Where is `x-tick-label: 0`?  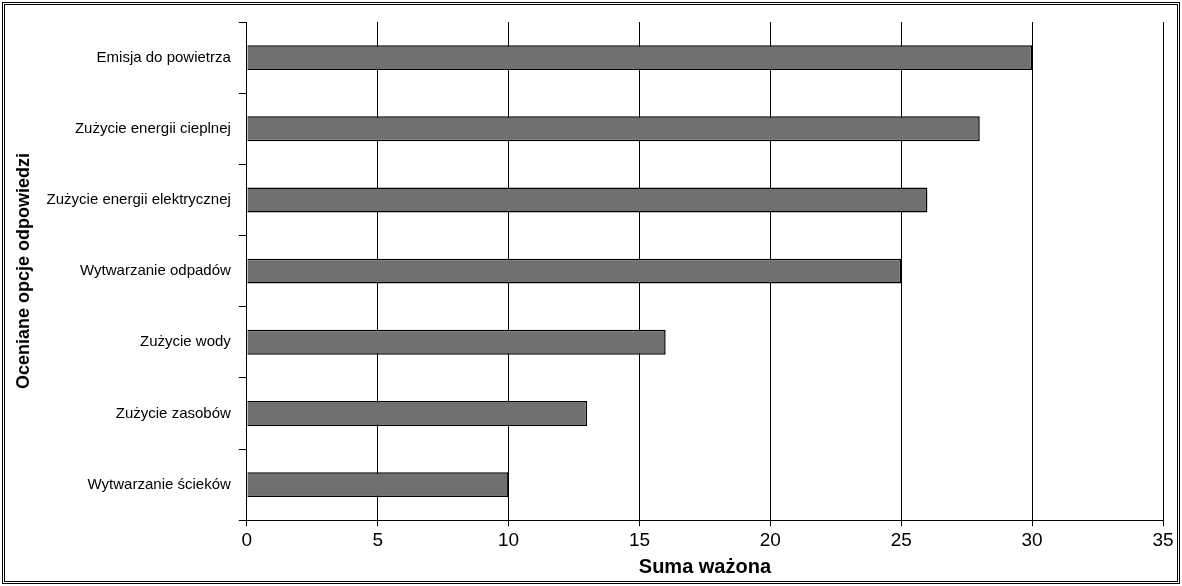 x-tick-label: 0 is located at coordinates (247, 539).